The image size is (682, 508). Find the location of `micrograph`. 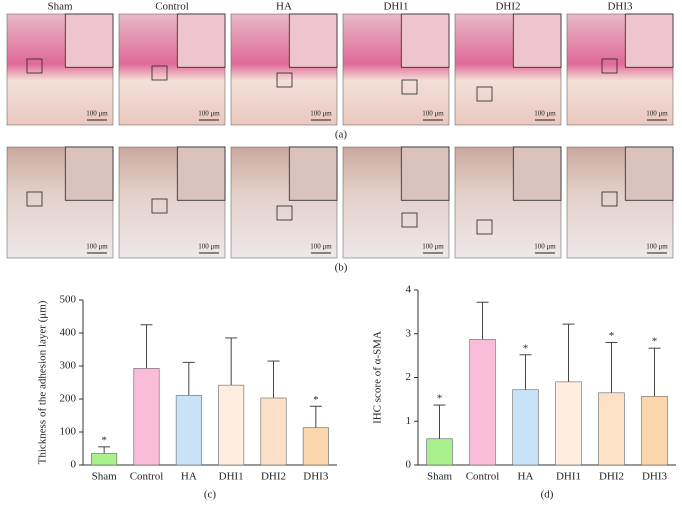

micrograph is located at coordinates (396, 202).